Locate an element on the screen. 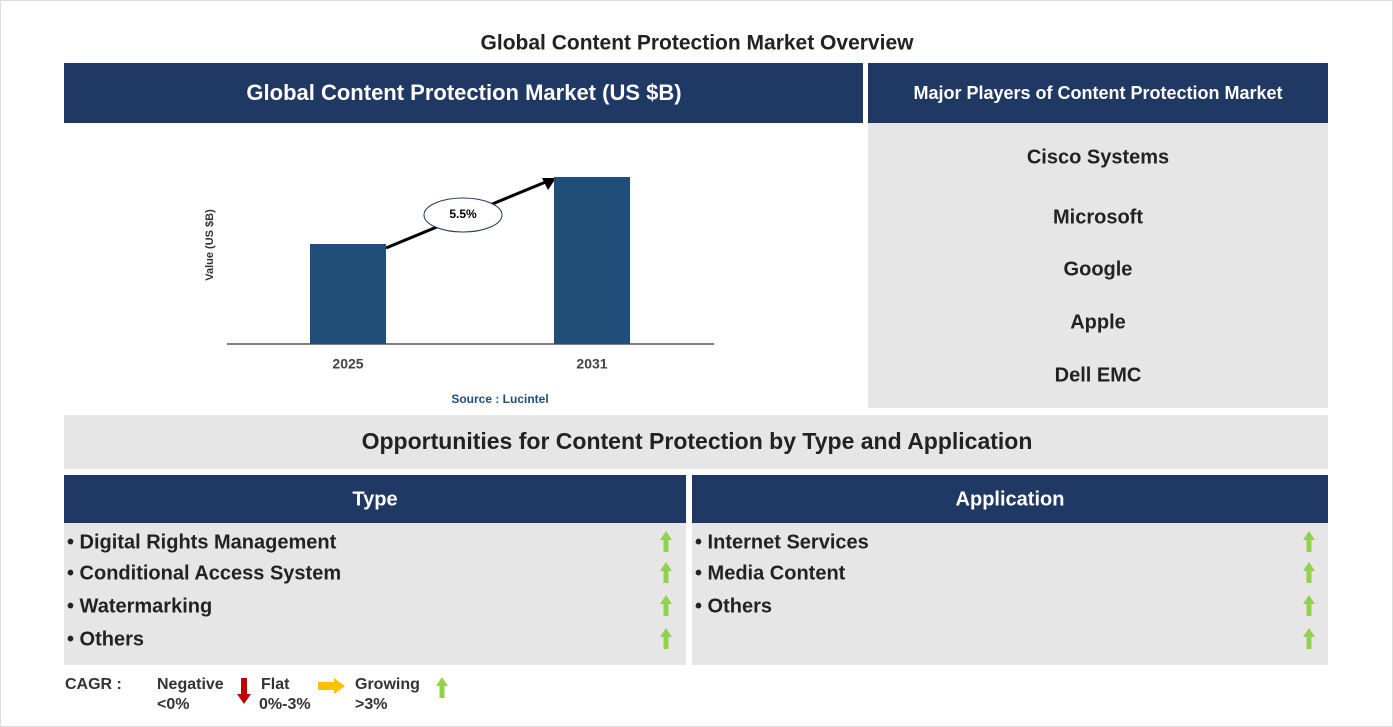 The image size is (1393, 727). type-item: • Conditional Access System is located at coordinates (204, 573).